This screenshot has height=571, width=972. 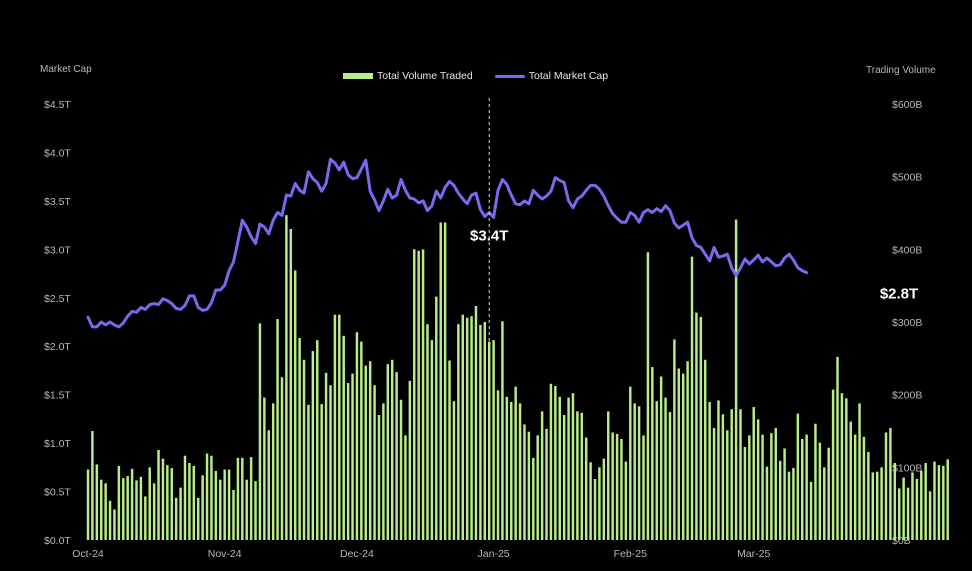 What do you see at coordinates (907, 396) in the screenshot?
I see `right-tick-label: $200B` at bounding box center [907, 396].